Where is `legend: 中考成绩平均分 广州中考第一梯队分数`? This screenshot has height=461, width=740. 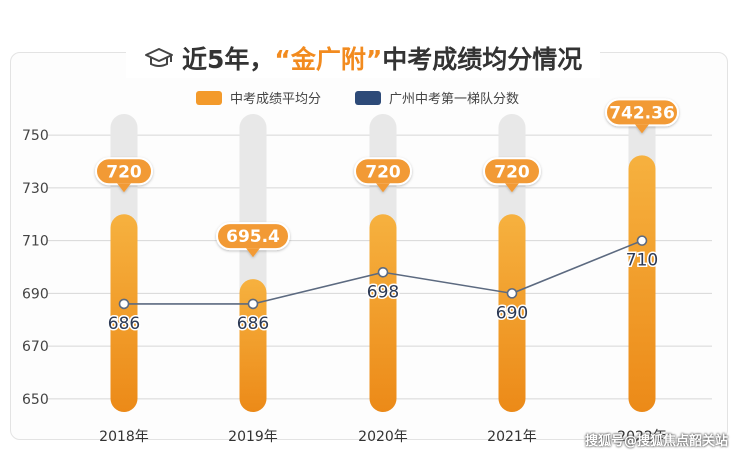
legend: 中考成绩平均分 广州中考第一梯队分数 is located at coordinates (357, 97).